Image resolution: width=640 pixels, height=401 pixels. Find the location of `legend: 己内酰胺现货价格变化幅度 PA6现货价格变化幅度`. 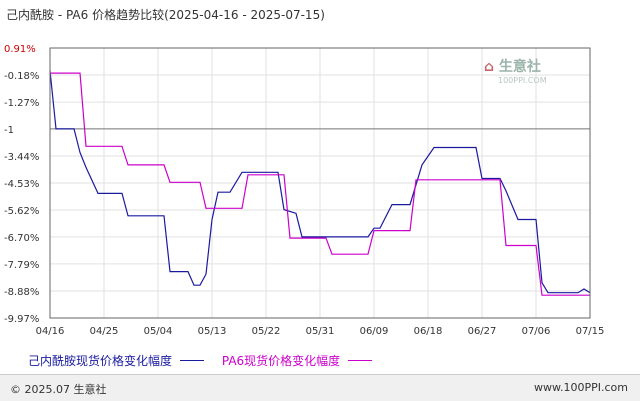

legend: 己内酰胺现货价格变化幅度 PA6现货价格变化幅度 is located at coordinates (207, 360).